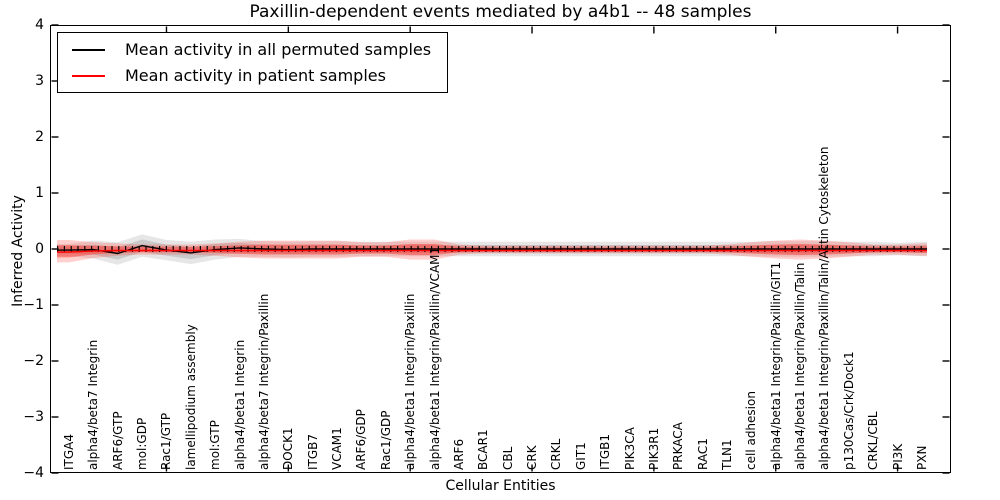 This screenshot has height=500, width=1000. Describe the element at coordinates (483, 449) in the screenshot. I see `x-tick-label: BCAR1` at that location.